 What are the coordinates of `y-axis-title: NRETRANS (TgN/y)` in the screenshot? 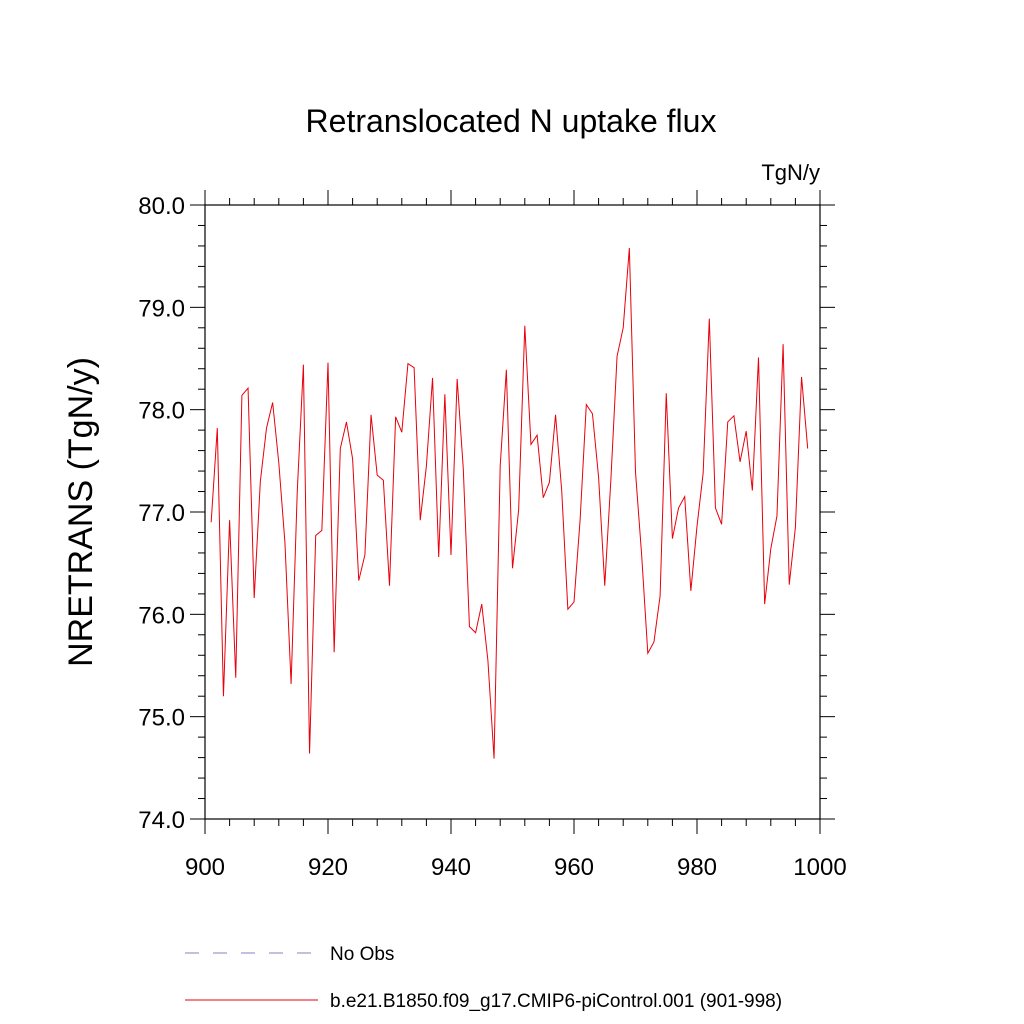 It's located at (81, 512).